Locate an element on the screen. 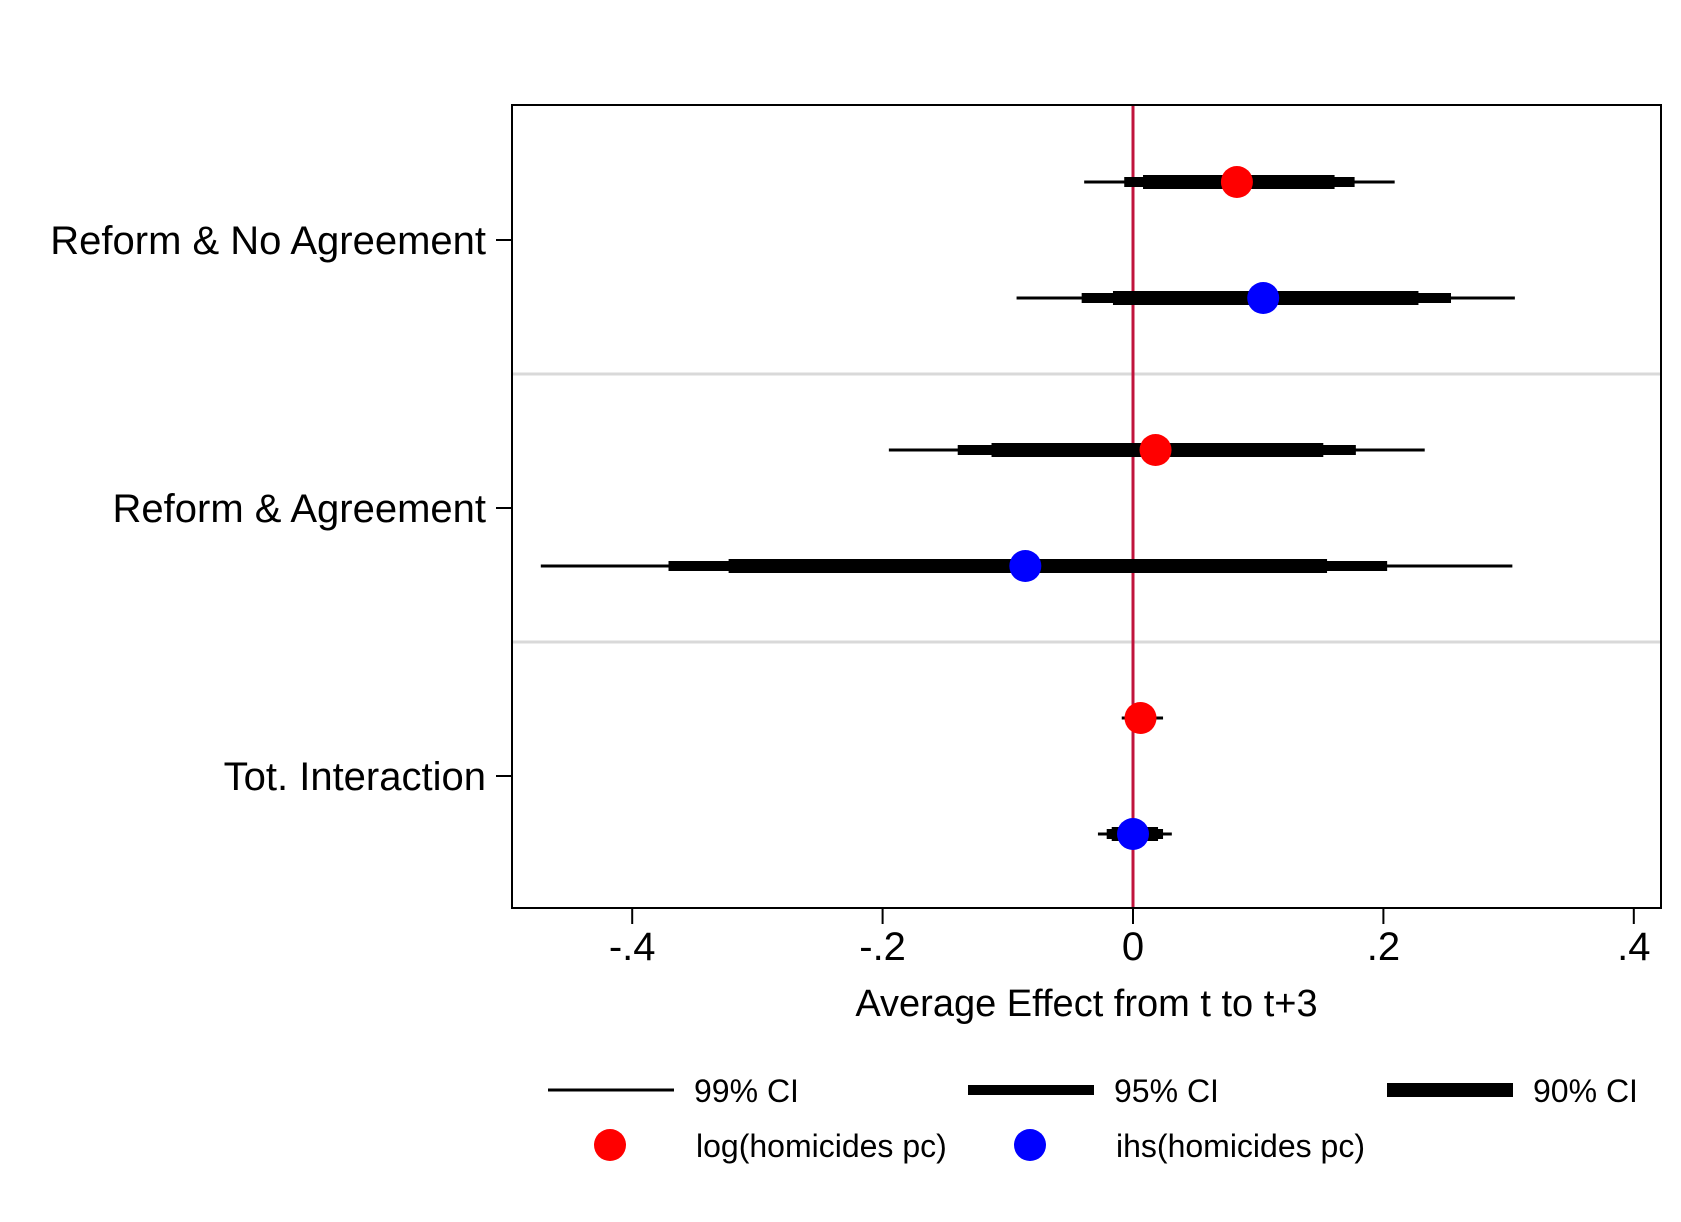  x-tick-label: -.2 is located at coordinates (882, 947).